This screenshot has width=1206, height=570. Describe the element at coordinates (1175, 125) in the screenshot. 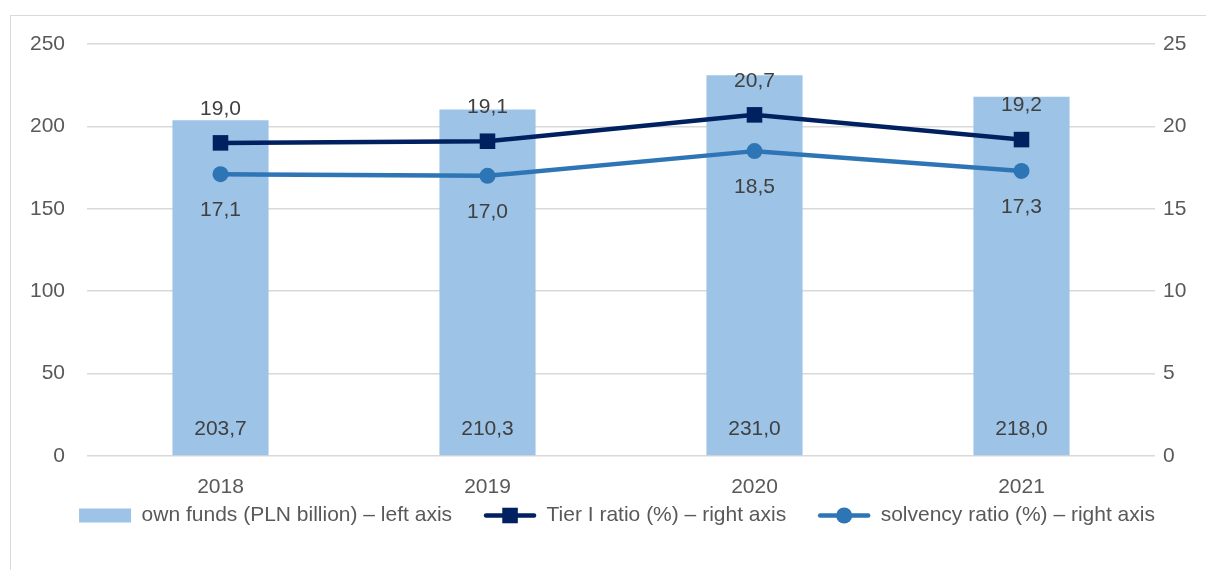

I see `y2-tick-label: 20` at that location.